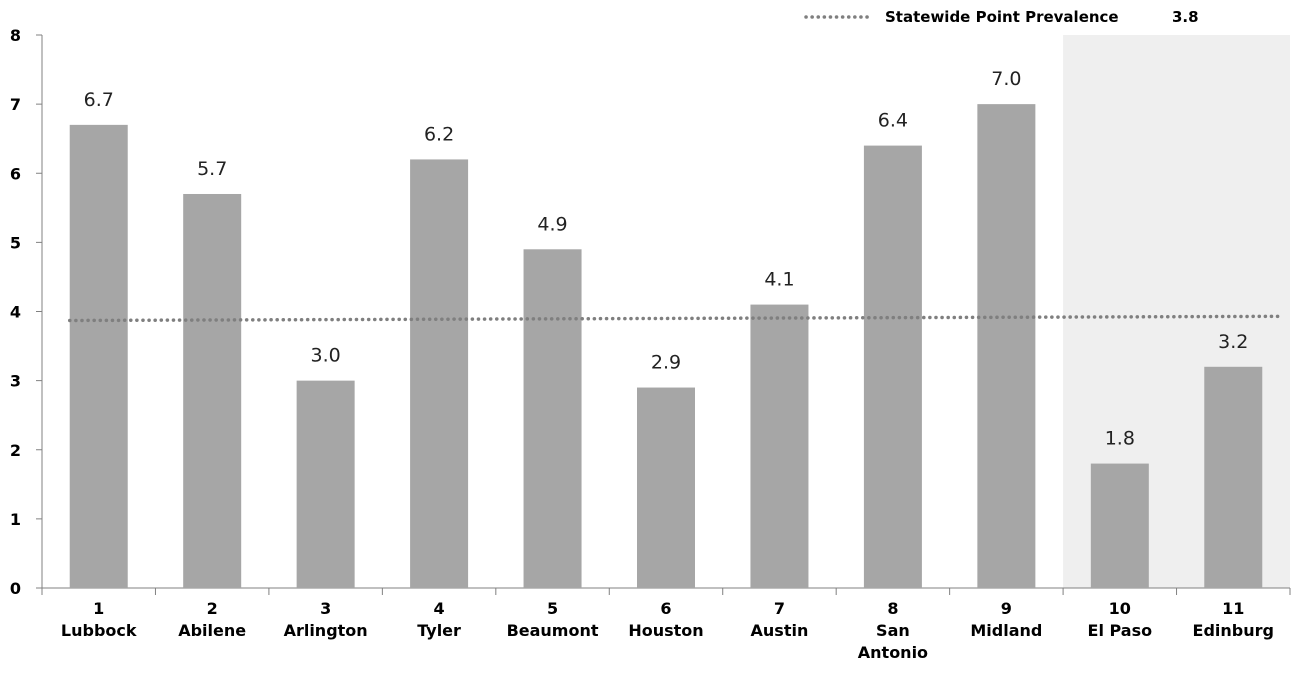  I want to click on y-tick-label: 4, so click(15, 312).